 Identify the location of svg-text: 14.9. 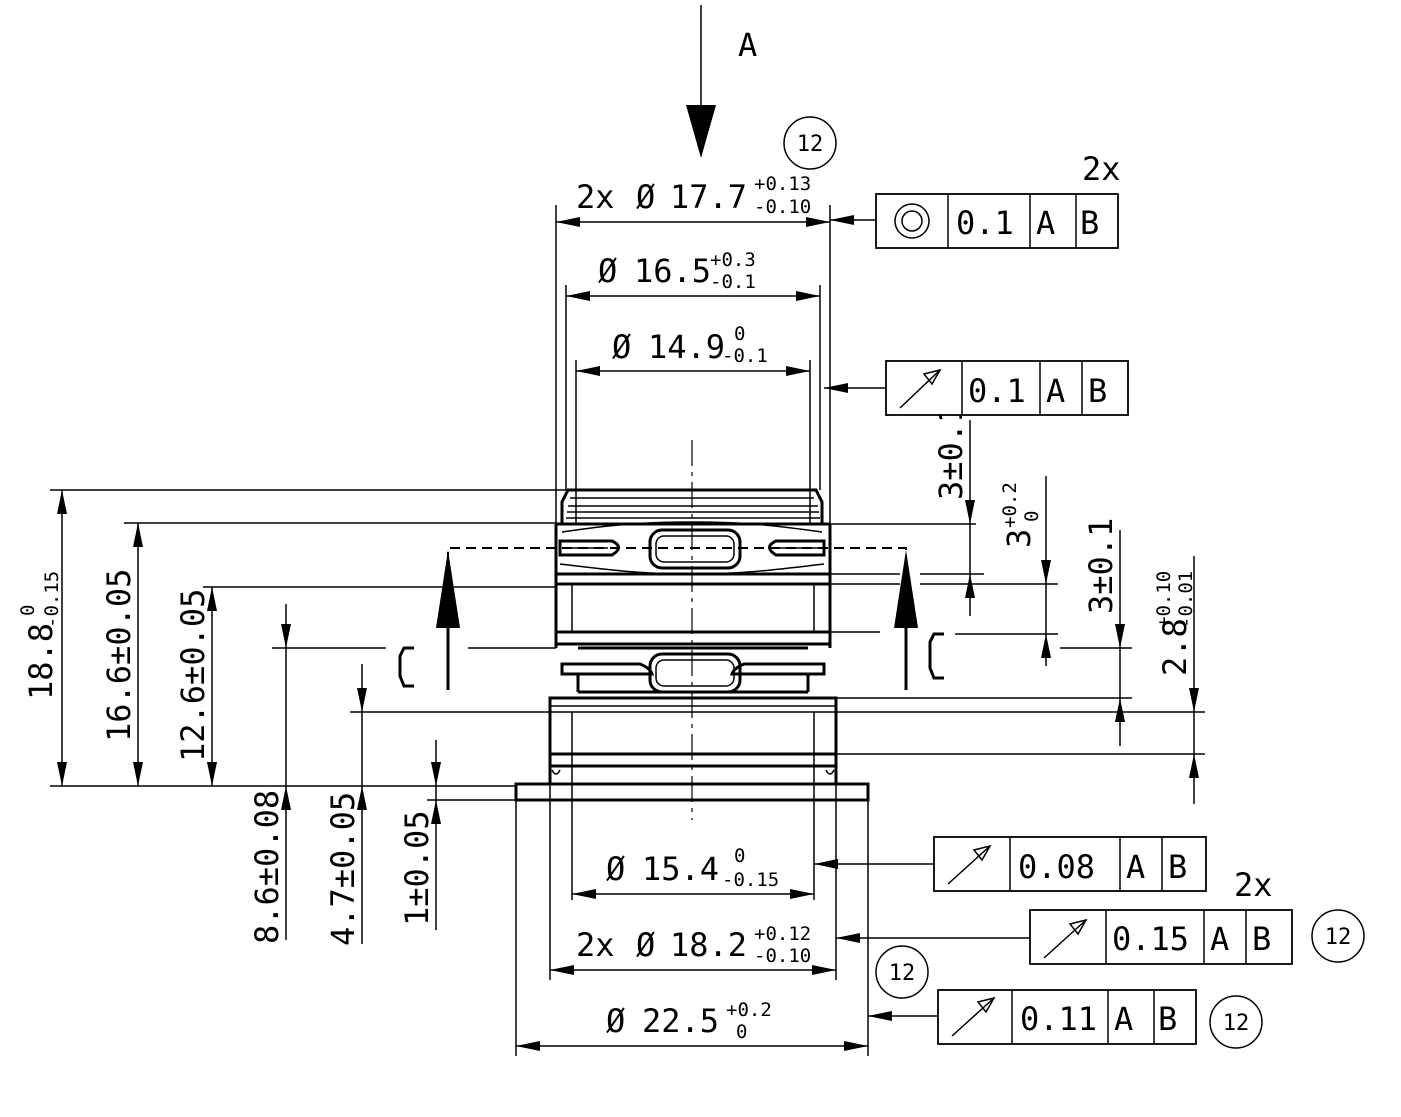
(686, 347).